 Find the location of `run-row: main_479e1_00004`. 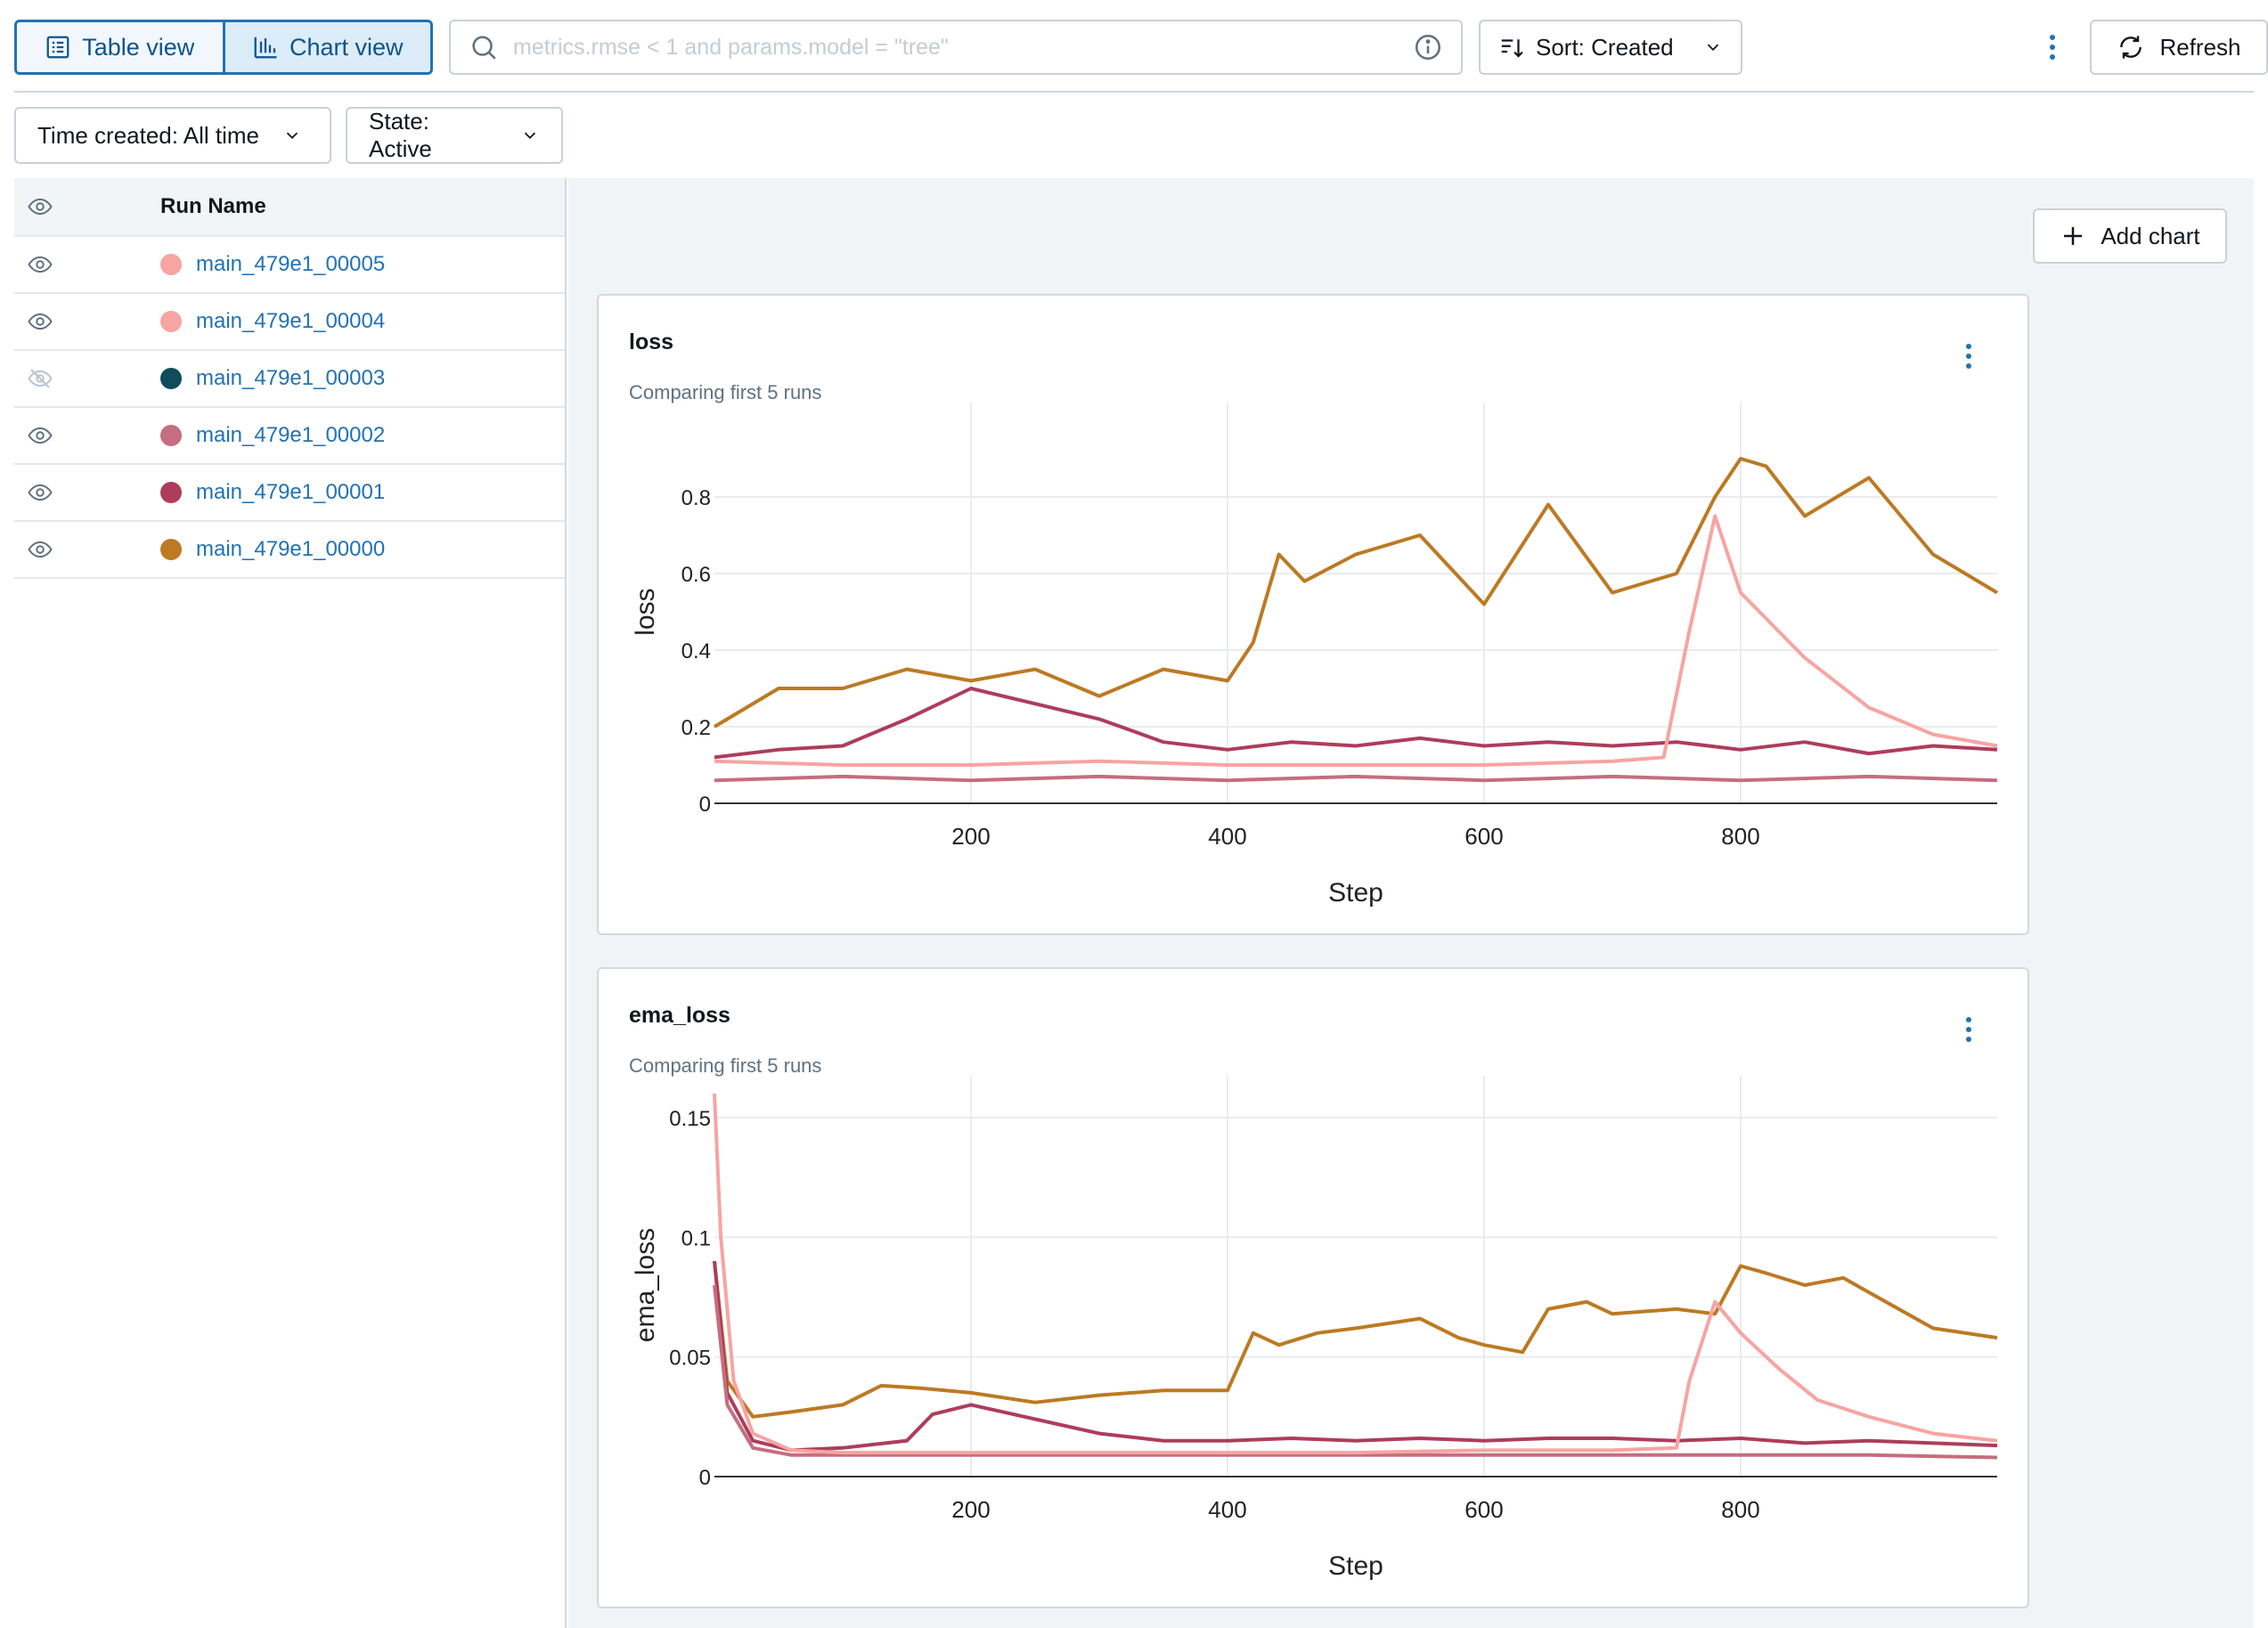

run-row: main_479e1_00004 is located at coordinates (289, 322).